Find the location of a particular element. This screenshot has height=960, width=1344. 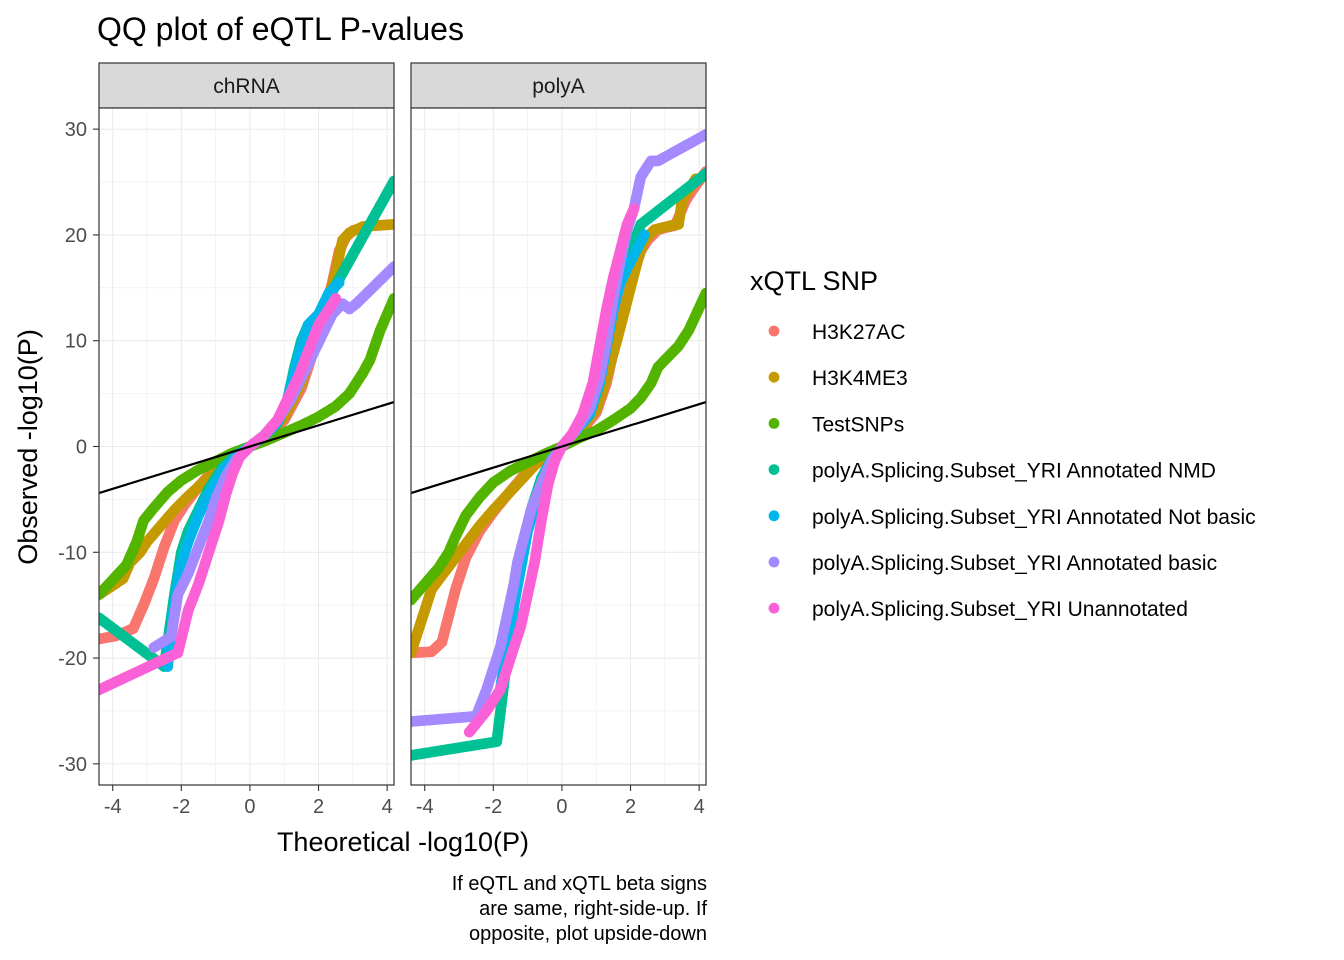

legend-item: polyA.Splicing.Subset_YRI Unannotated is located at coordinates (978, 609).